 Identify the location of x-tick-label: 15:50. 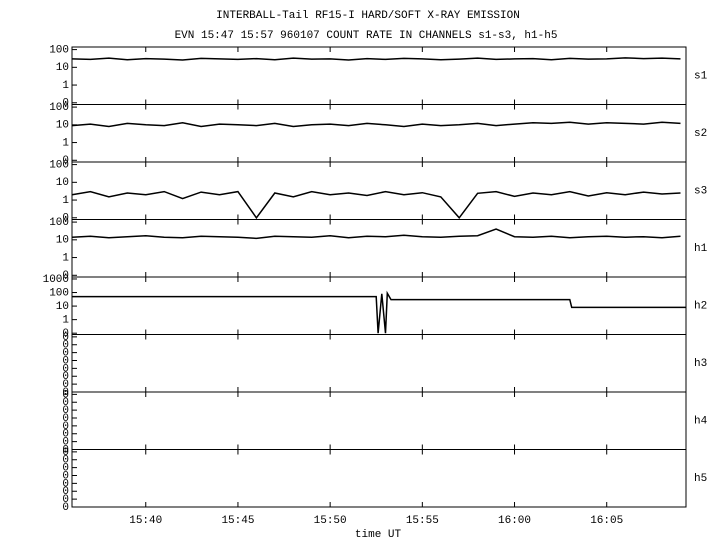
(330, 521).